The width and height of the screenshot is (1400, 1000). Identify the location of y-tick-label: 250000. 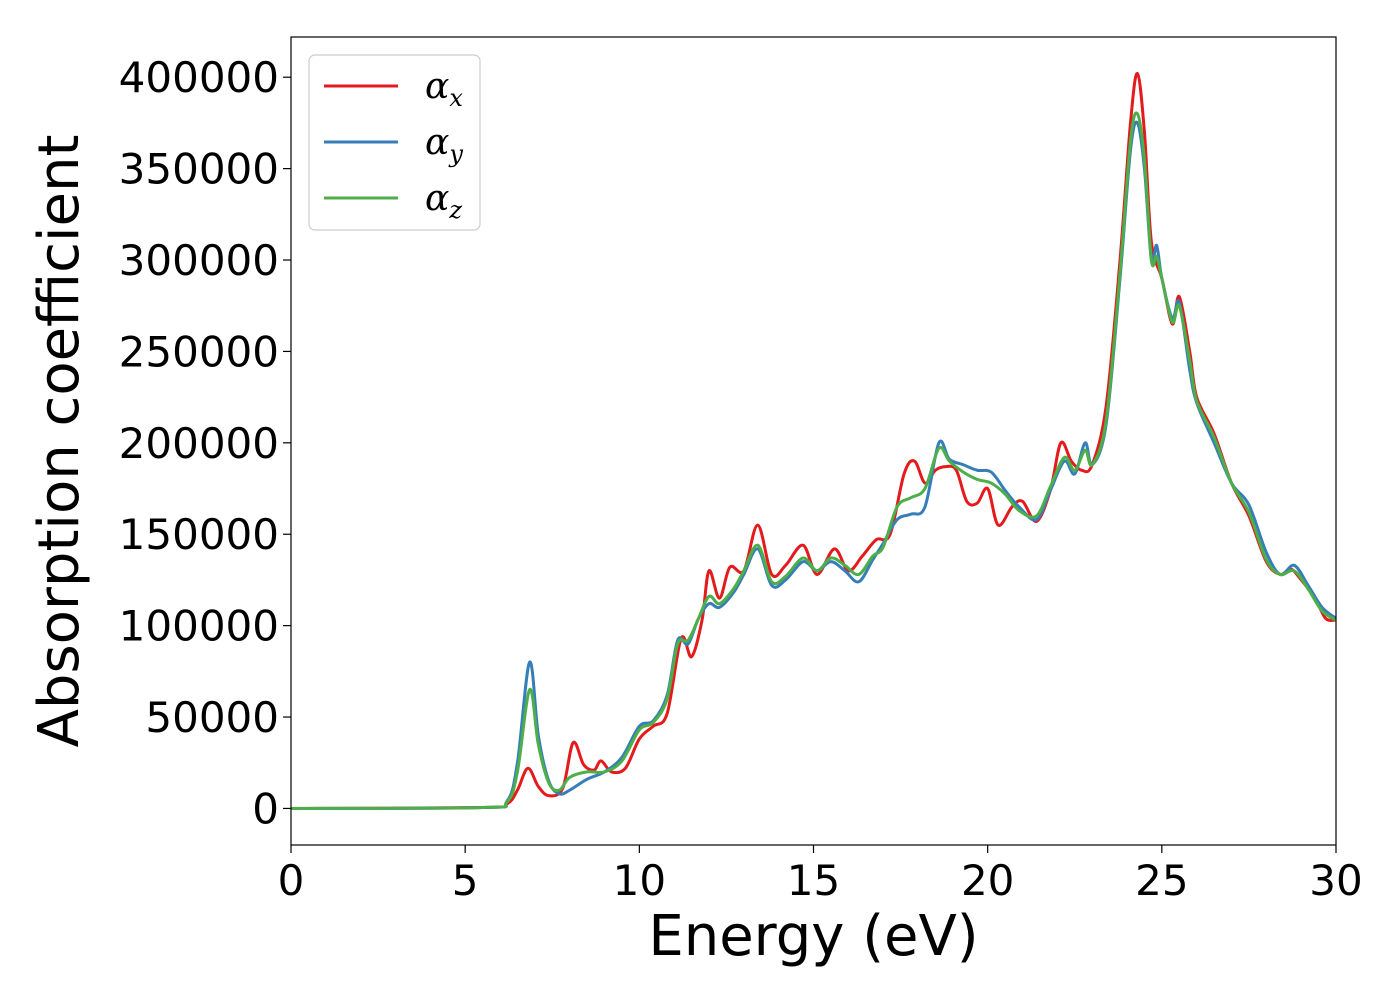
(199, 351).